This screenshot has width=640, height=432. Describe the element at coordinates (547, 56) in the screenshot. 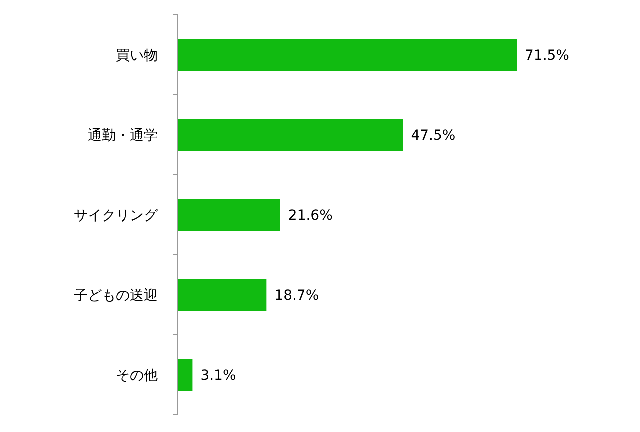

I see `data-label: 71.5%` at that location.